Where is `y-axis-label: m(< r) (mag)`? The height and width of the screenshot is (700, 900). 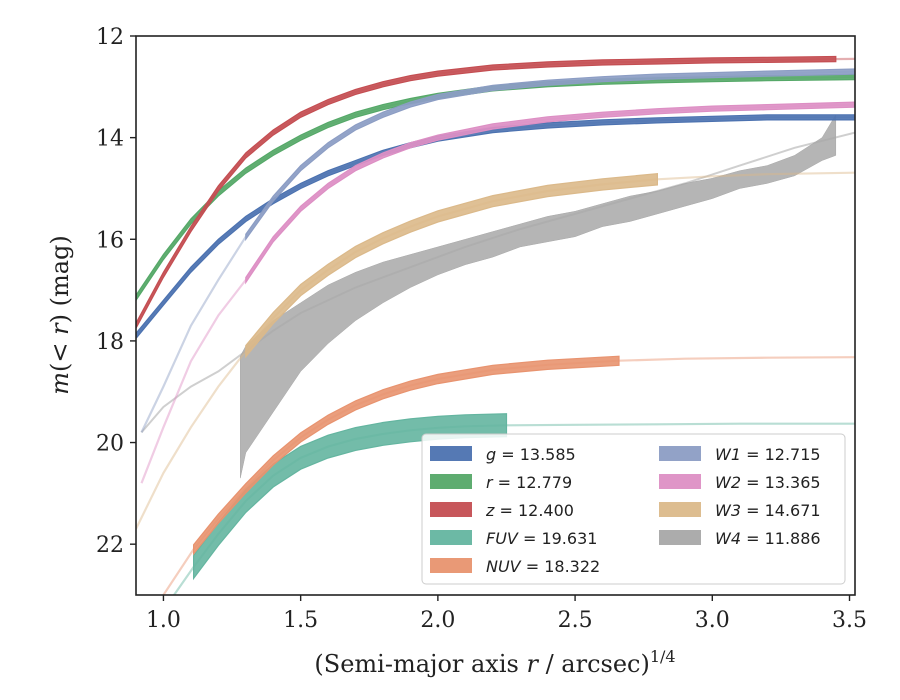
y-axis-label: m(< r) (mag) is located at coordinates (60, 315).